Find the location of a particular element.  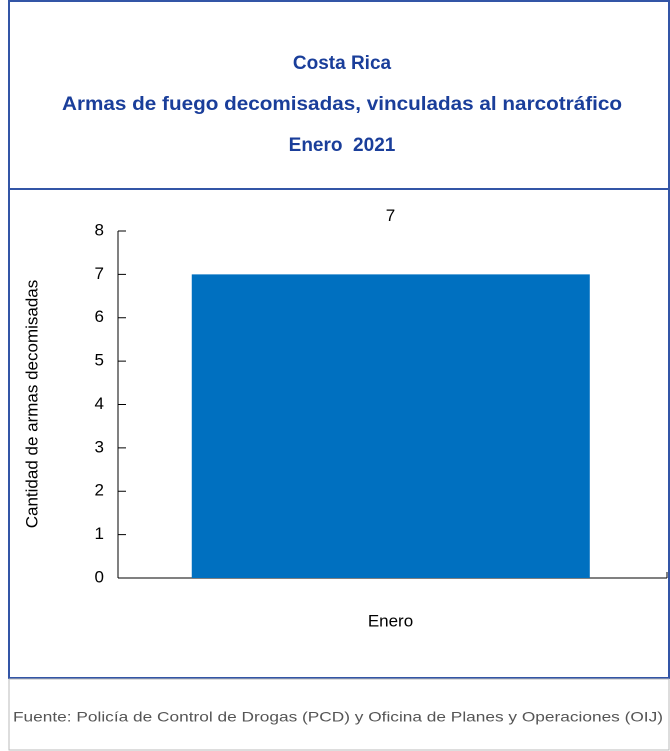

x-tick-label: Enero is located at coordinates (390, 620).